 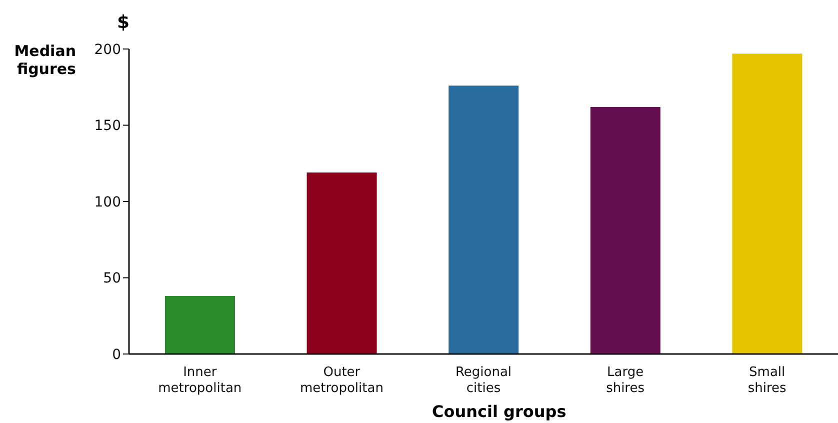 What do you see at coordinates (200, 380) in the screenshot?
I see `x-tick-label: Inner metropolitan` at bounding box center [200, 380].